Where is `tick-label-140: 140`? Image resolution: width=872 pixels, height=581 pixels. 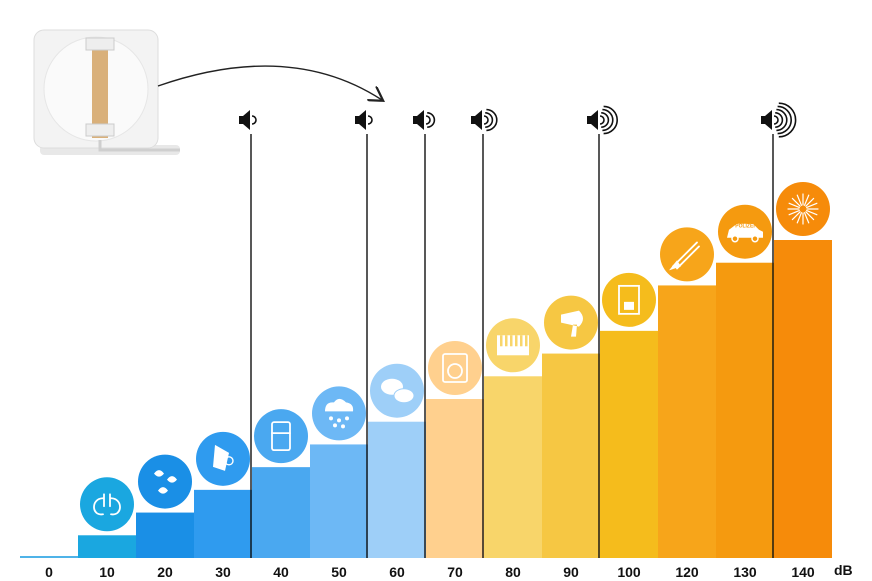 tick-label-140: 140 is located at coordinates (803, 572).